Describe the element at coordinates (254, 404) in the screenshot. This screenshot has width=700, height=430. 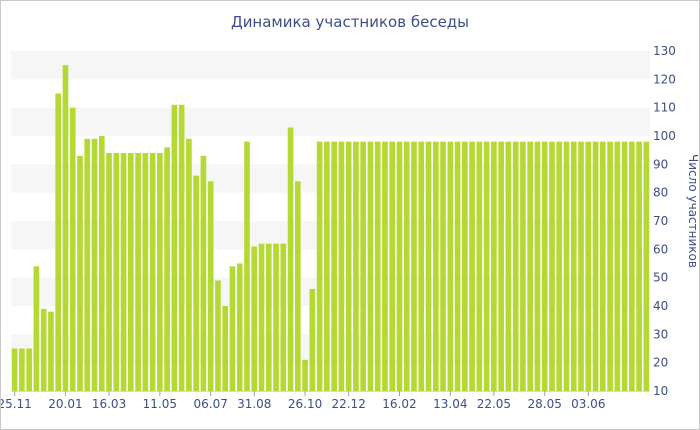
I see `x-tick-label: 31.08` at that location.